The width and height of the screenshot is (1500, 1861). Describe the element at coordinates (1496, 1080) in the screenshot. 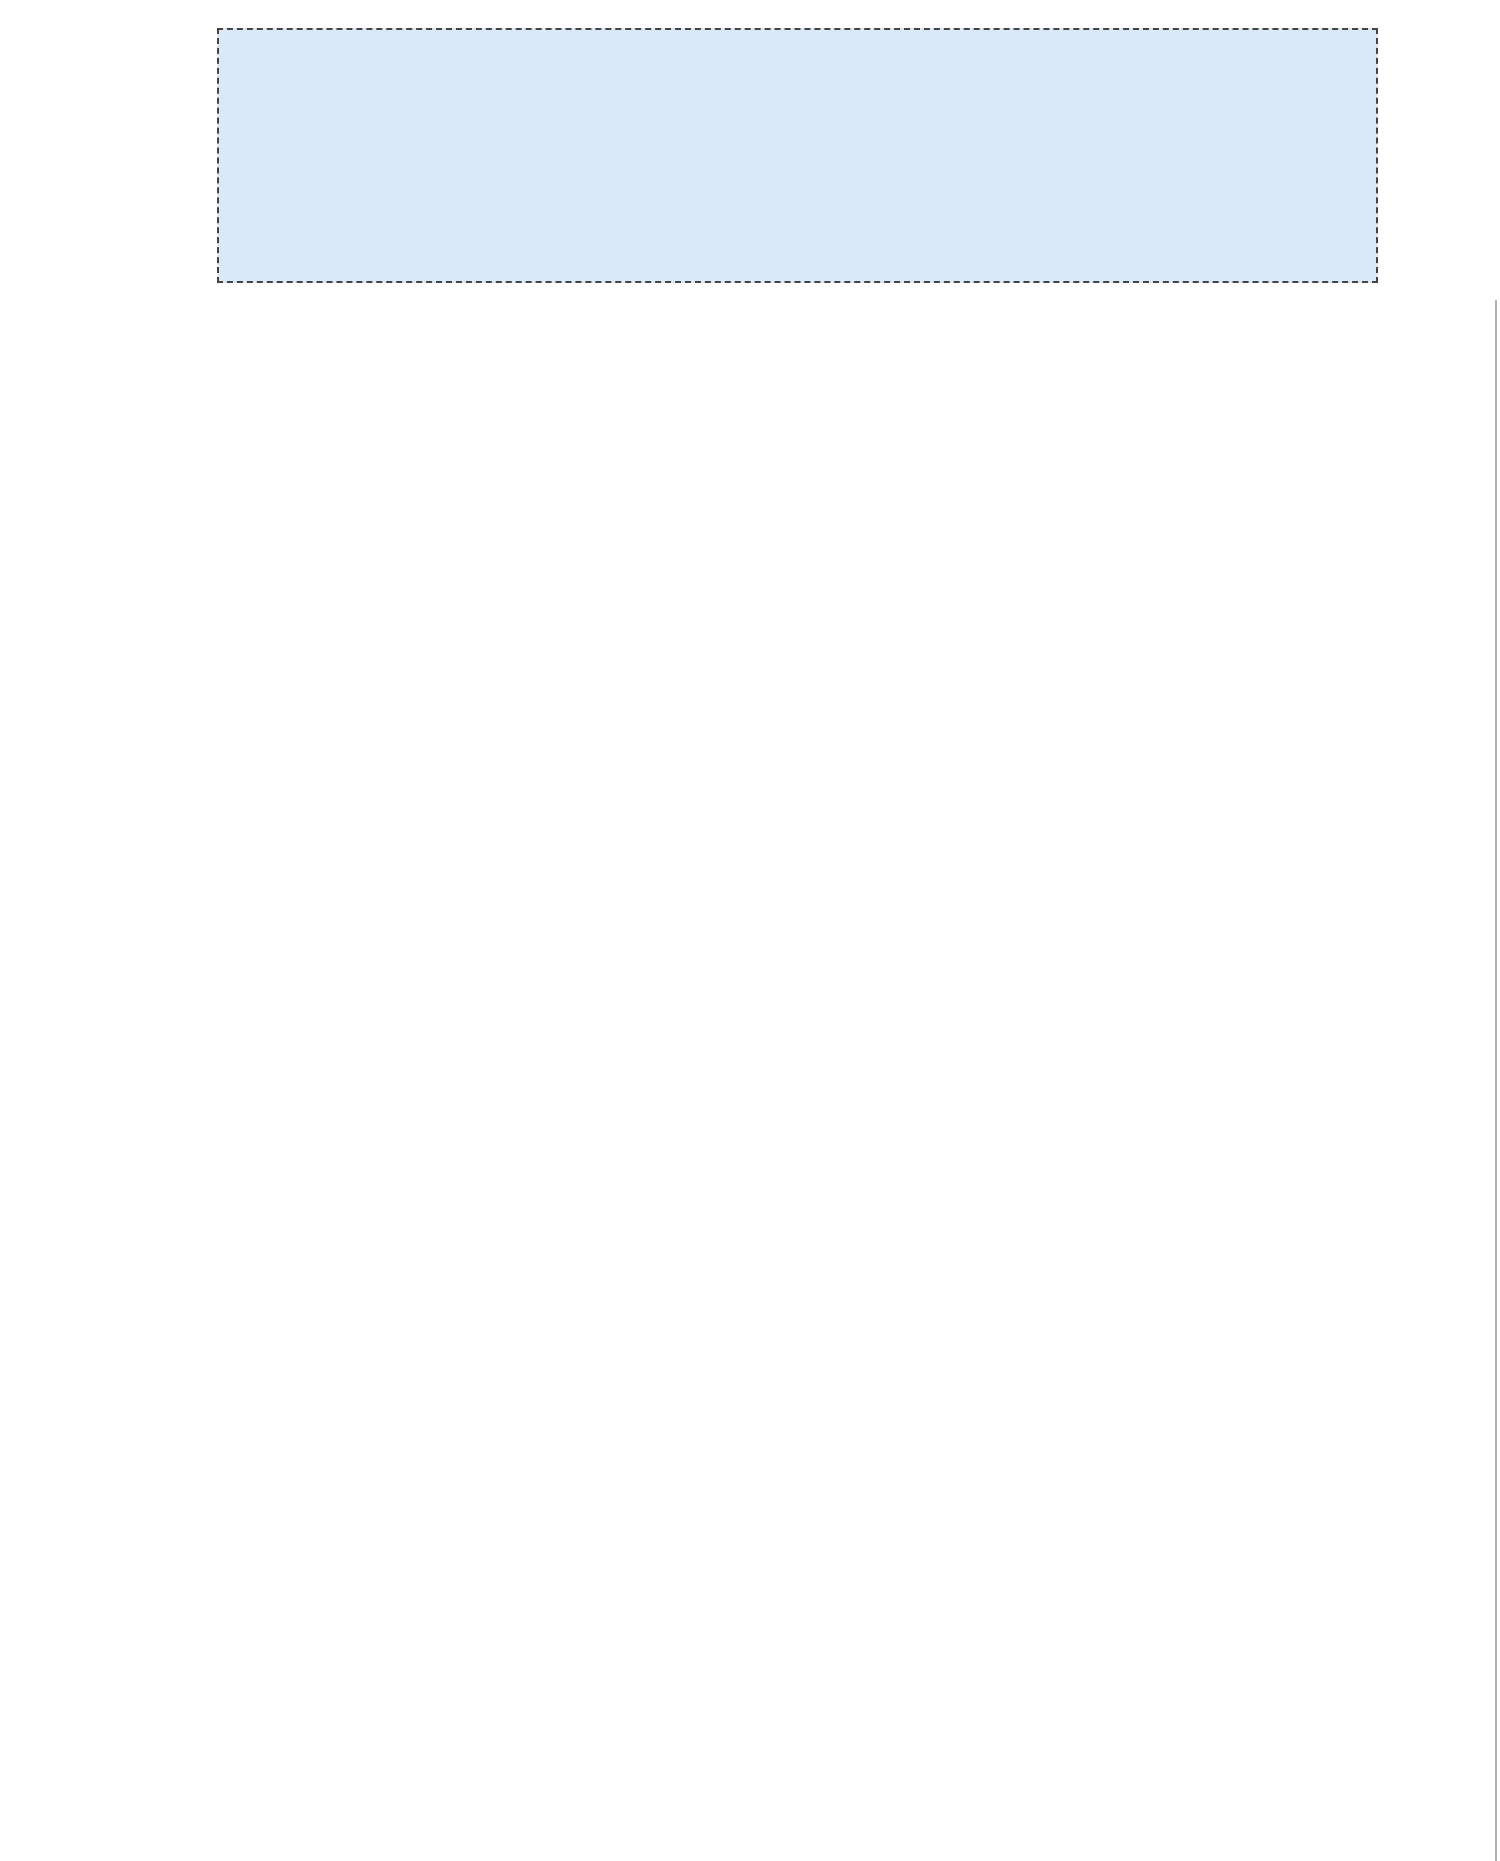

I see `page-right-border` at that location.